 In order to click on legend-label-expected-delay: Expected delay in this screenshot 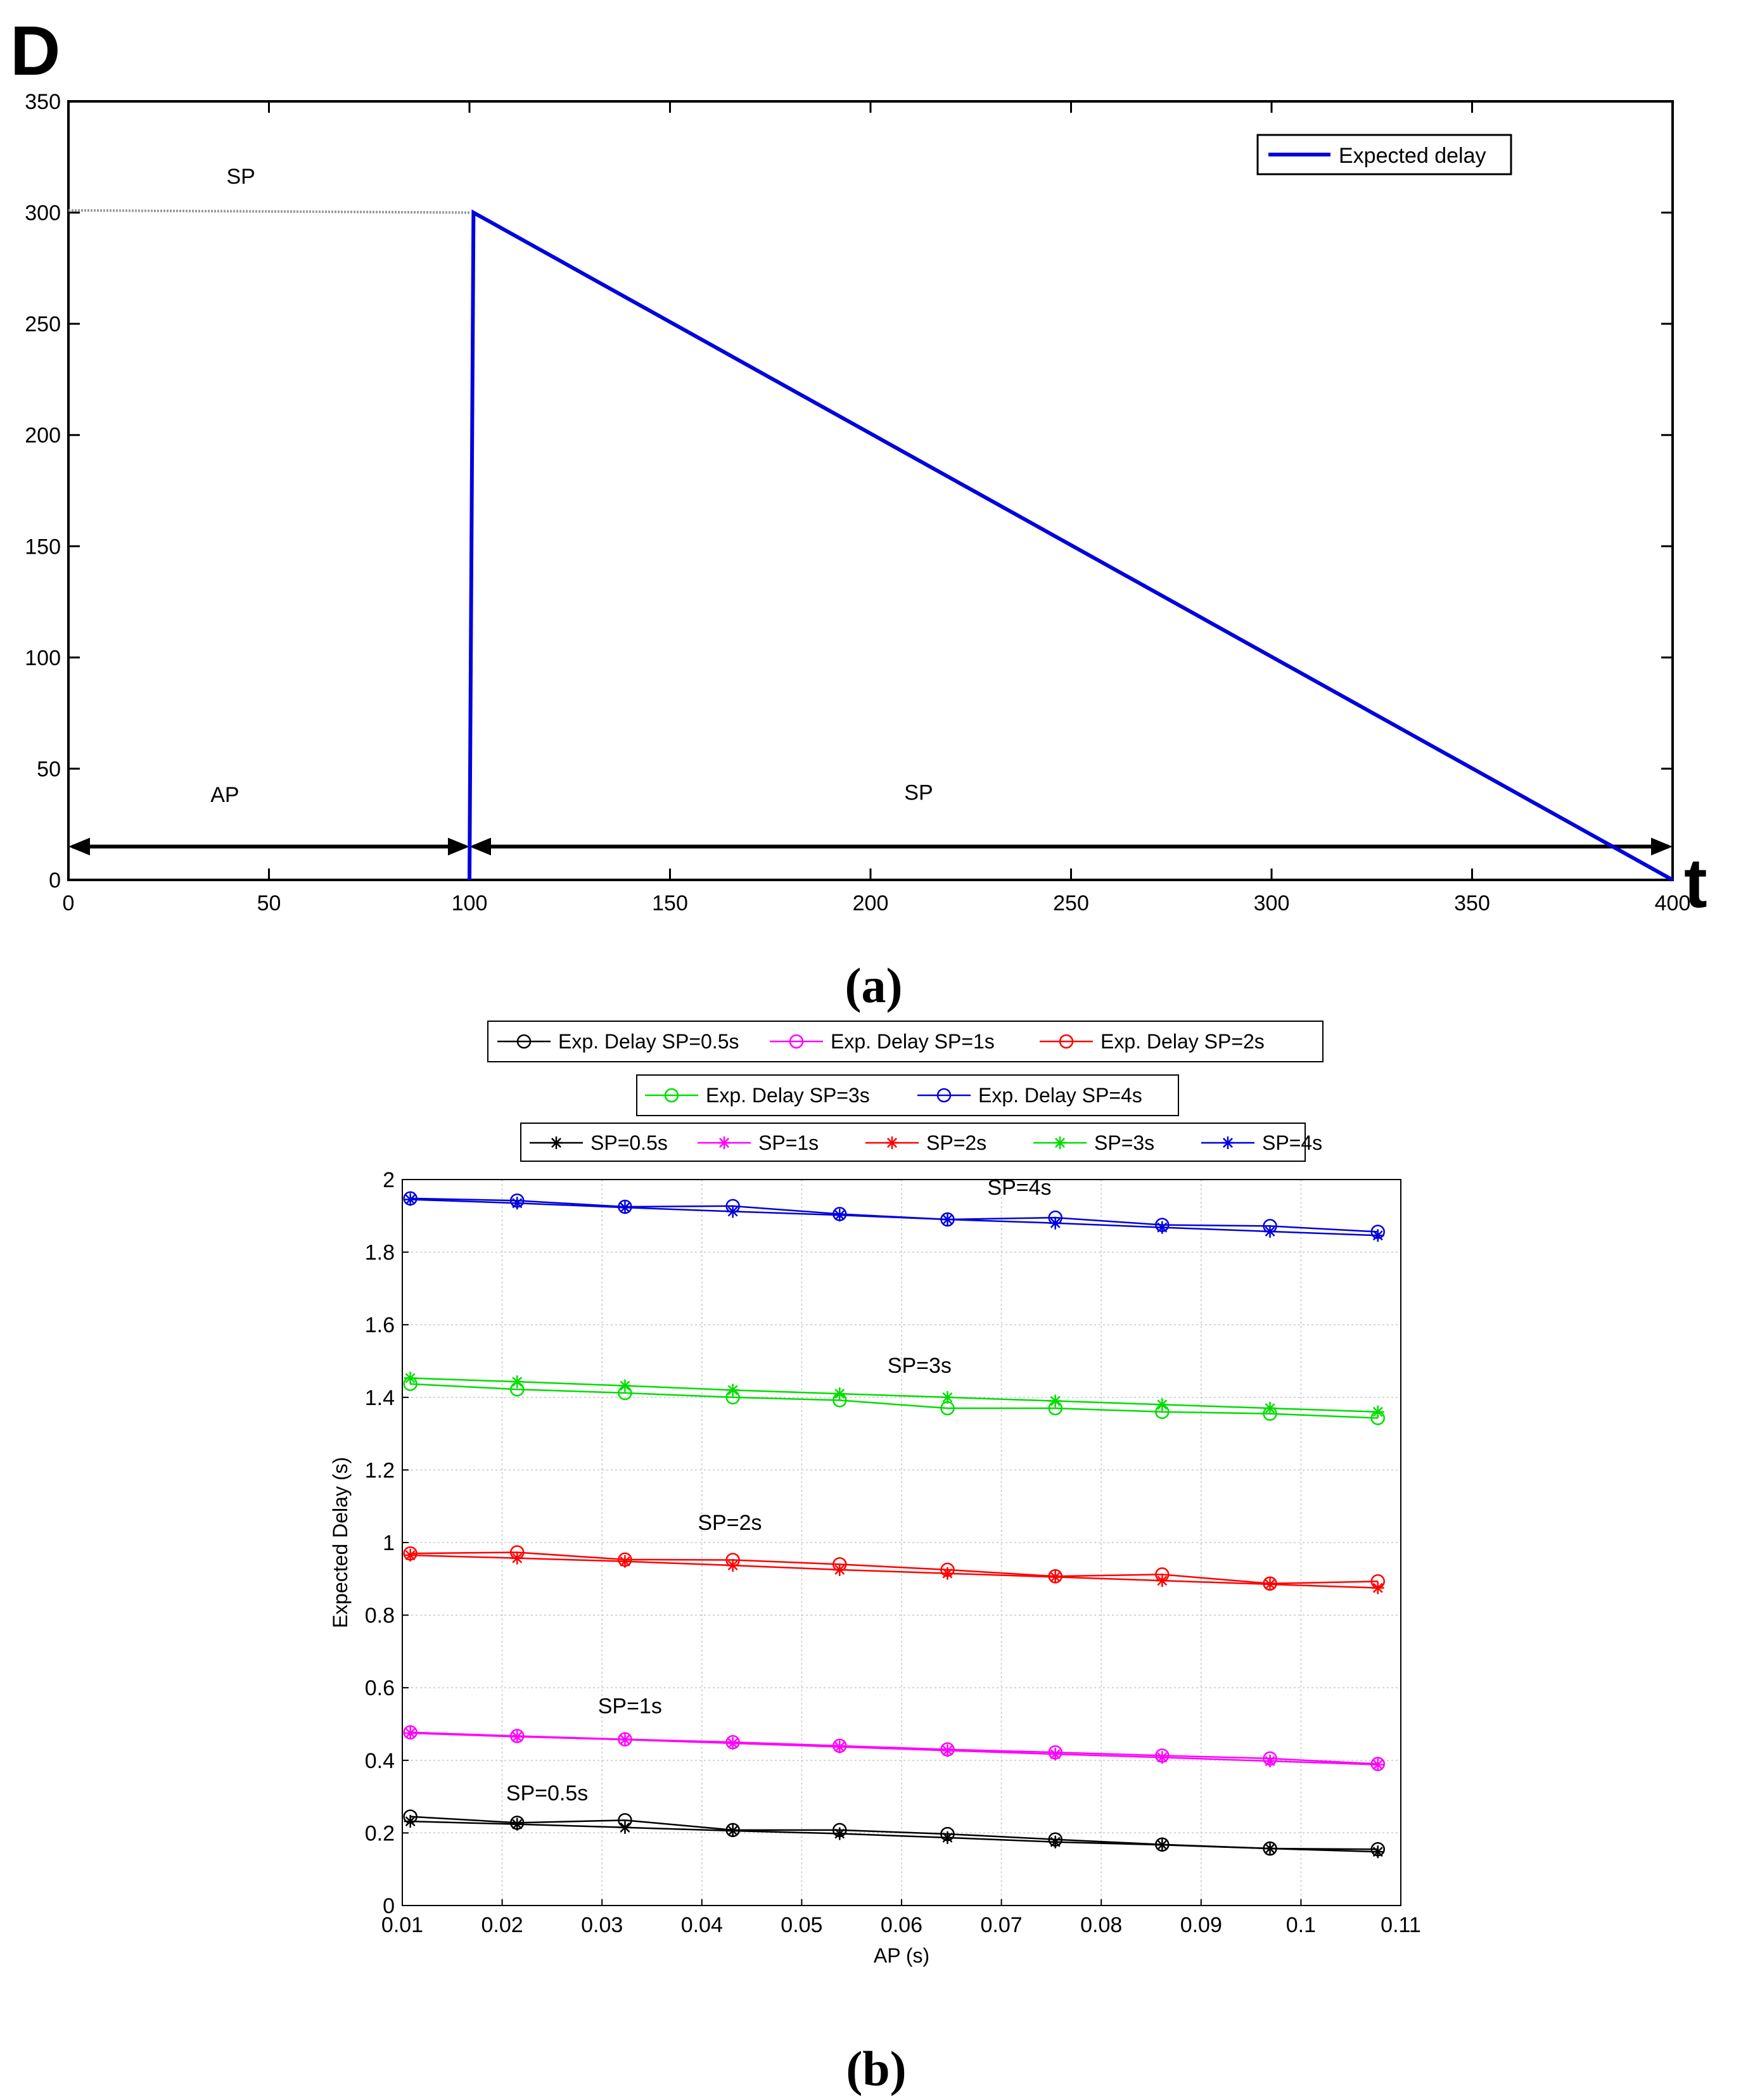, I will do `click(1412, 156)`.